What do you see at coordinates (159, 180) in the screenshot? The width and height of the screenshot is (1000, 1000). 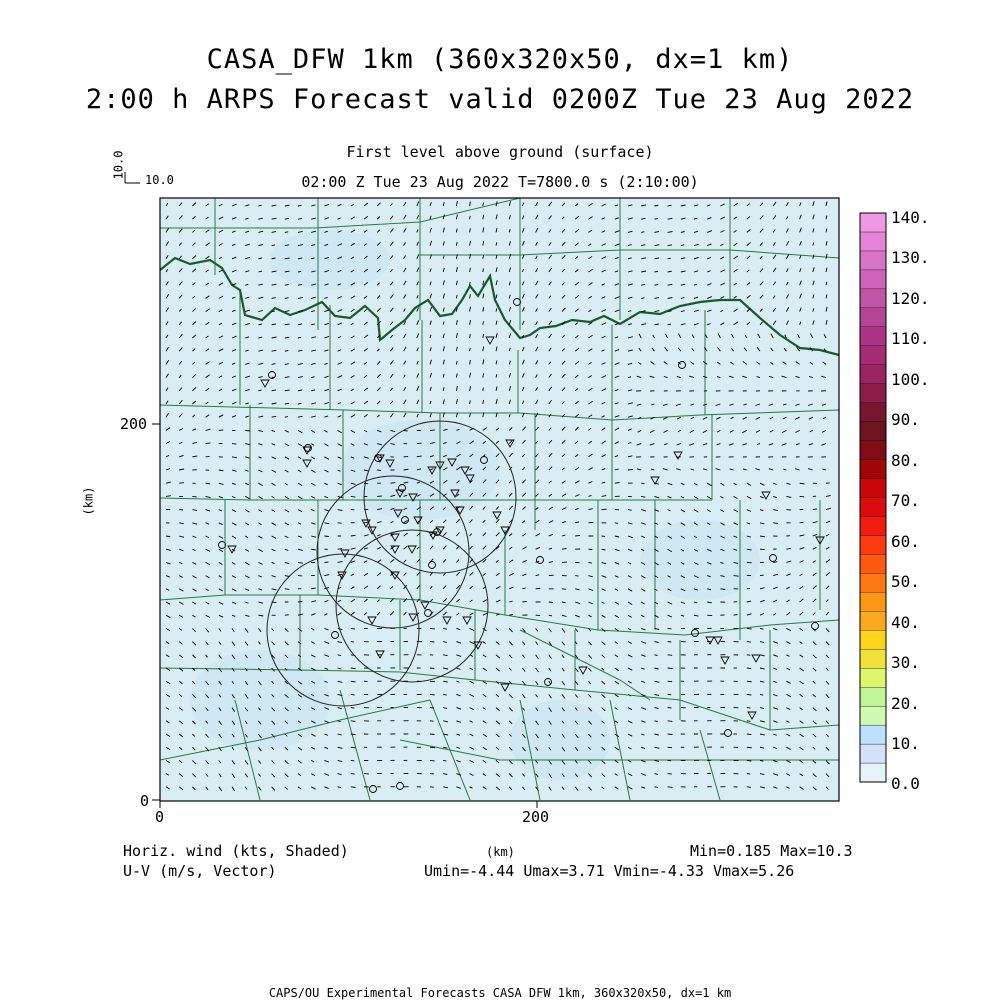 I see `ref-vector-x-label: 10.0` at bounding box center [159, 180].